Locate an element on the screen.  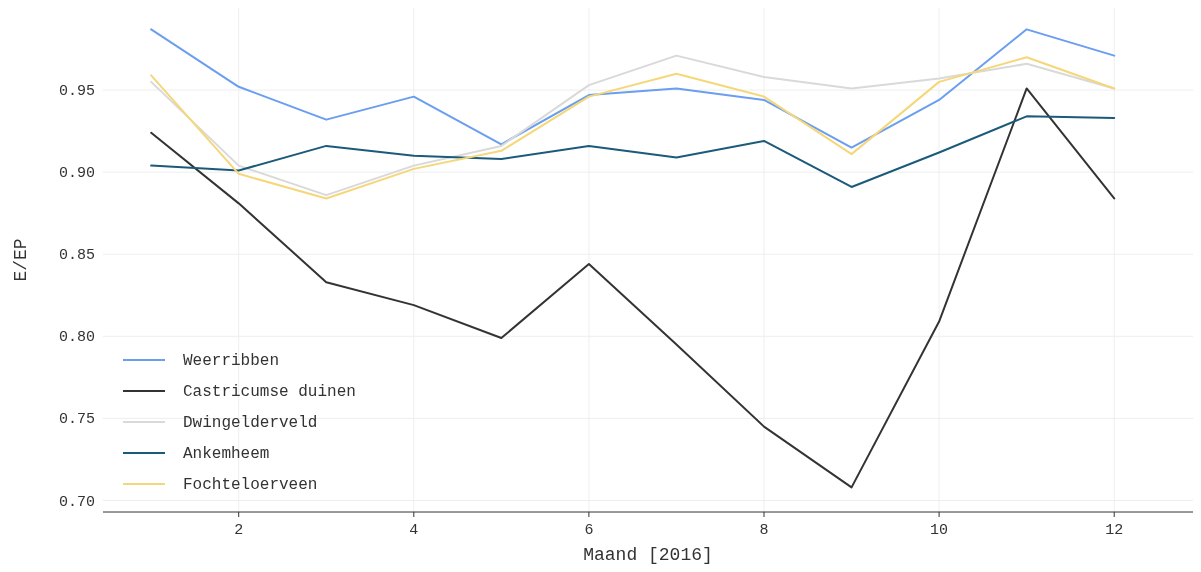
y-tick-label: 0.80 is located at coordinates (76, 338).